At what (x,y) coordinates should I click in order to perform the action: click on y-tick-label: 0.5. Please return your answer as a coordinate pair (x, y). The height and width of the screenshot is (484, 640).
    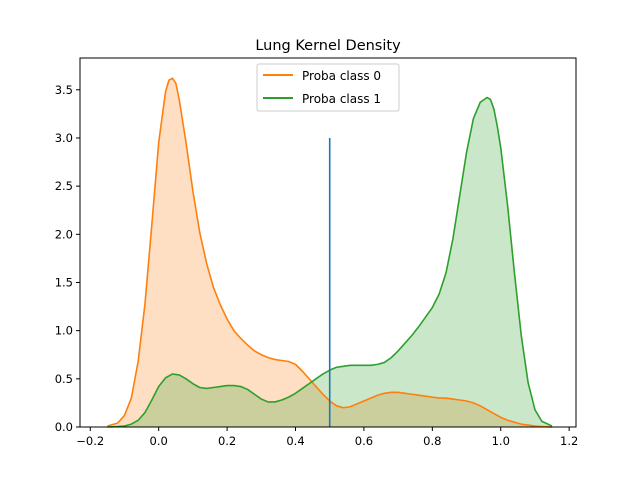
    Looking at the image, I should click on (64, 379).